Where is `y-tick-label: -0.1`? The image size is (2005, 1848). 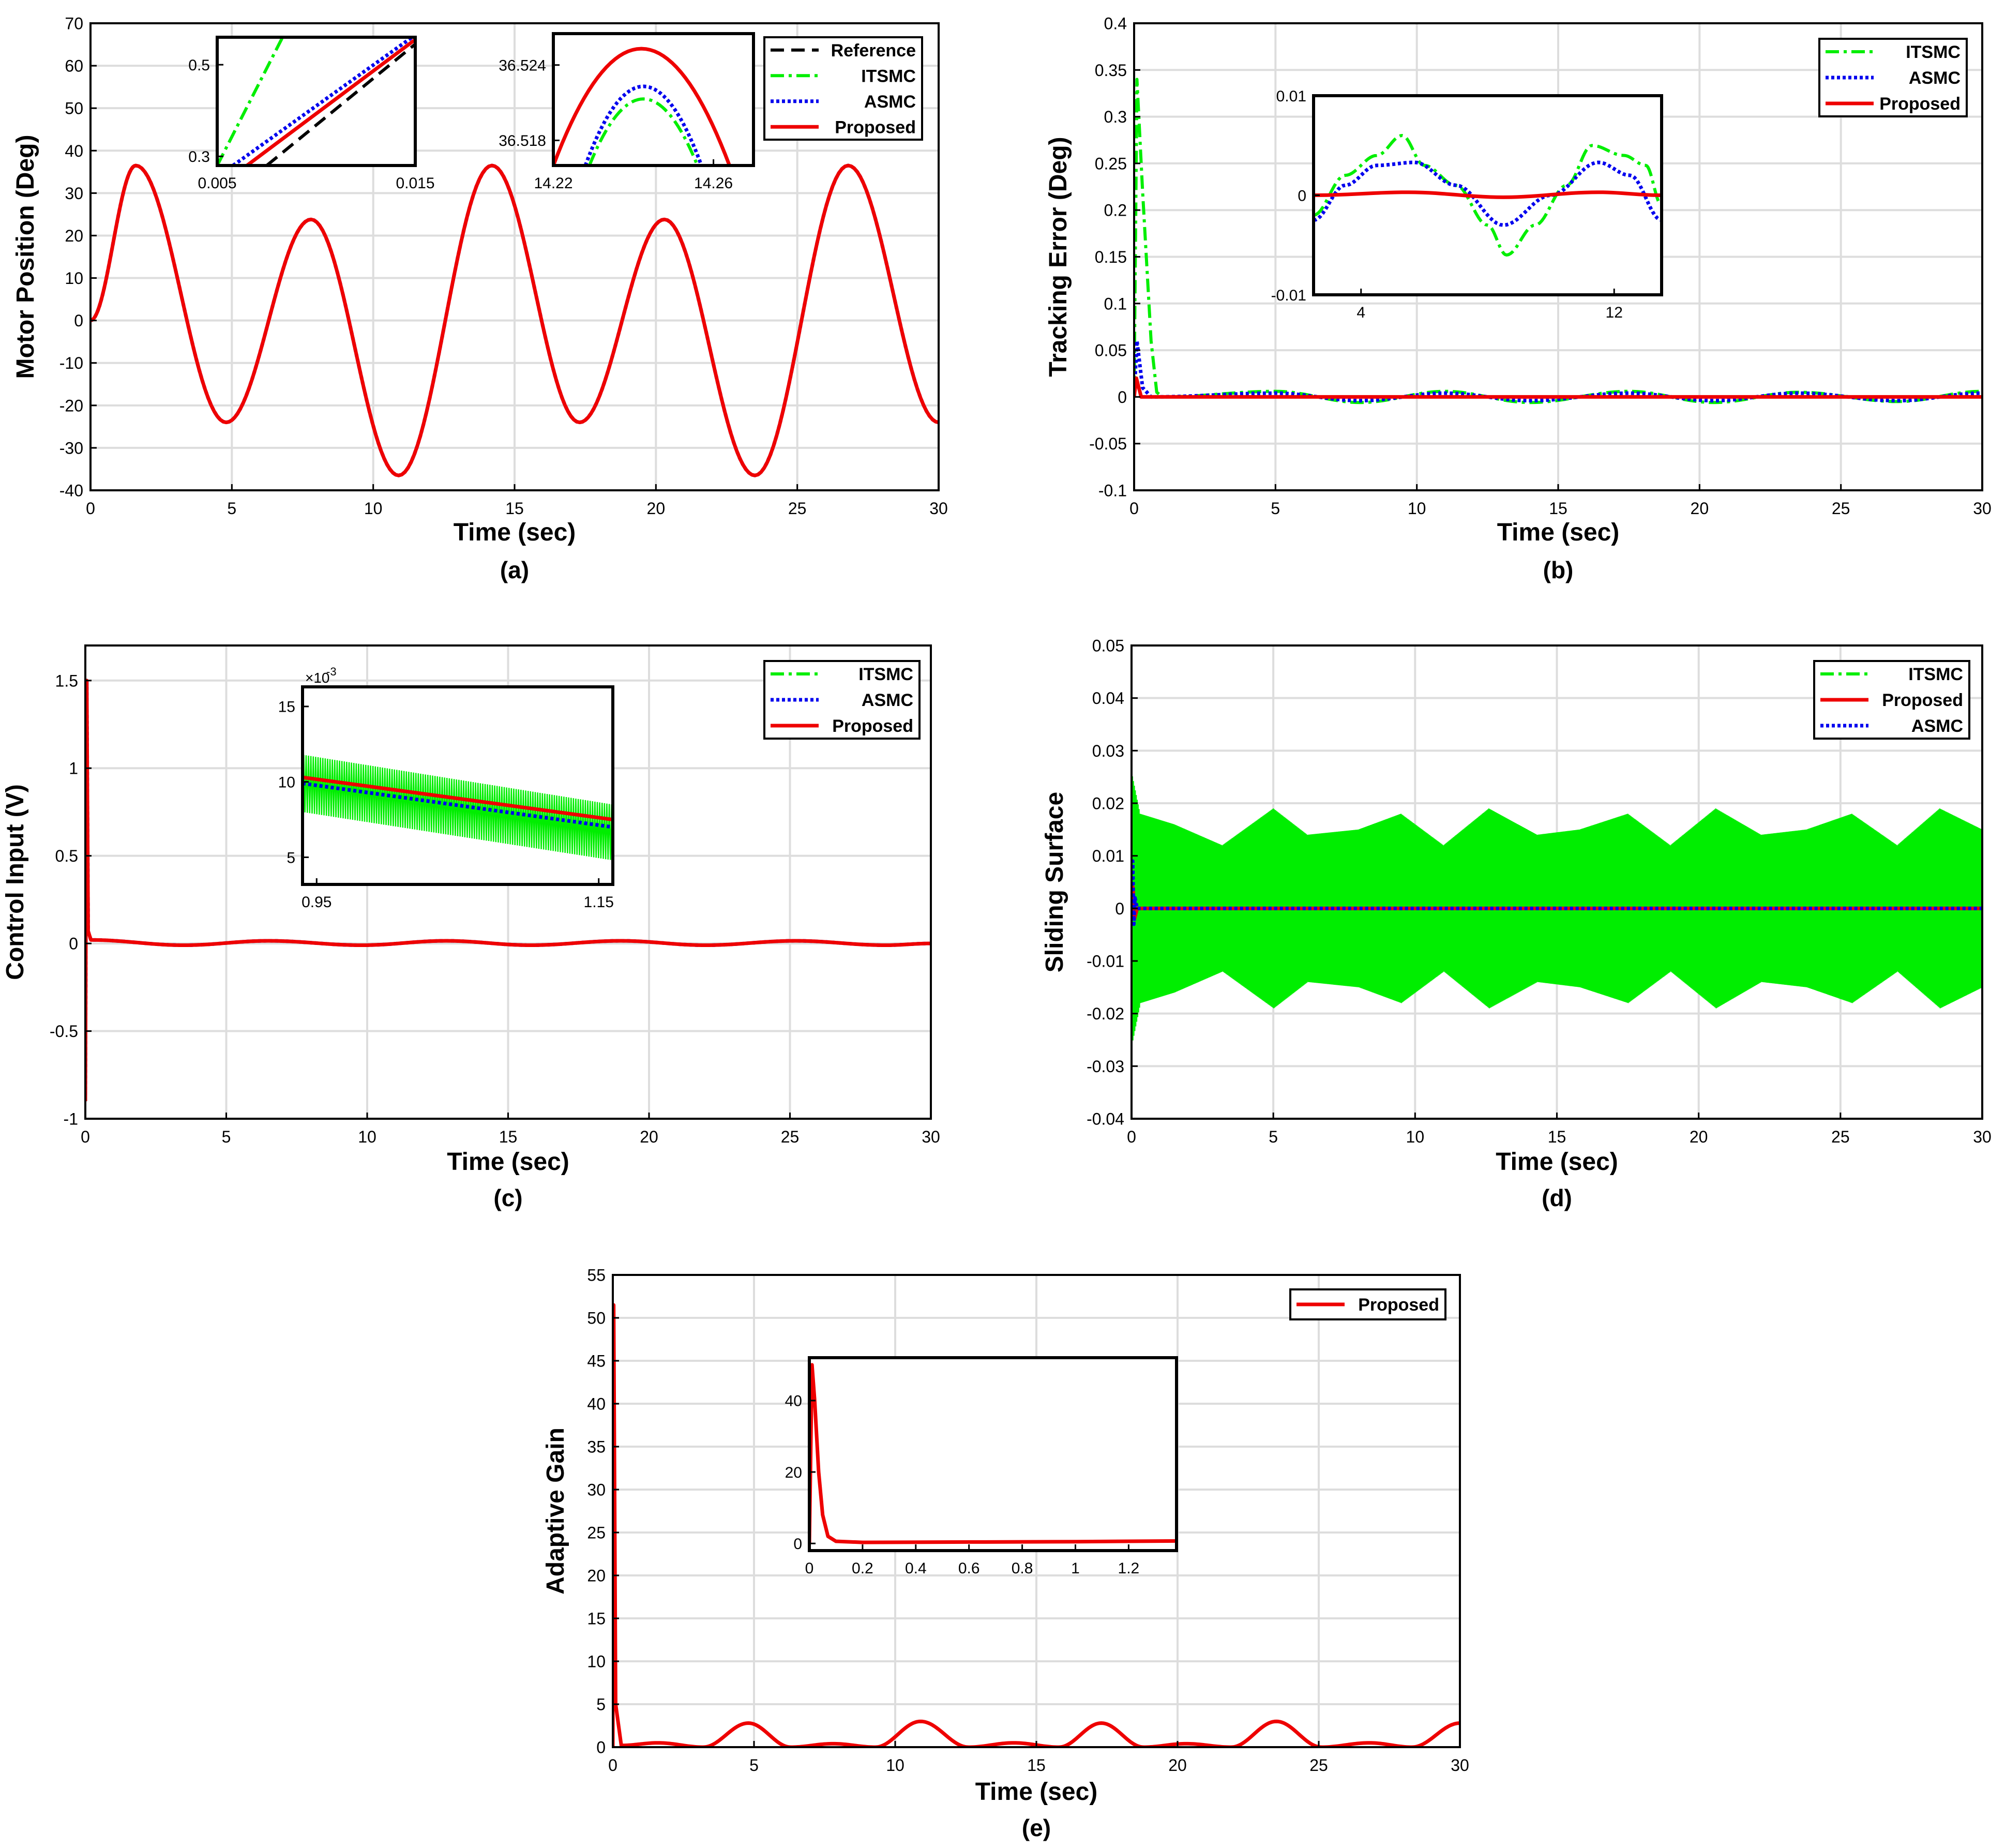 y-tick-label: -0.1 is located at coordinates (1112, 491).